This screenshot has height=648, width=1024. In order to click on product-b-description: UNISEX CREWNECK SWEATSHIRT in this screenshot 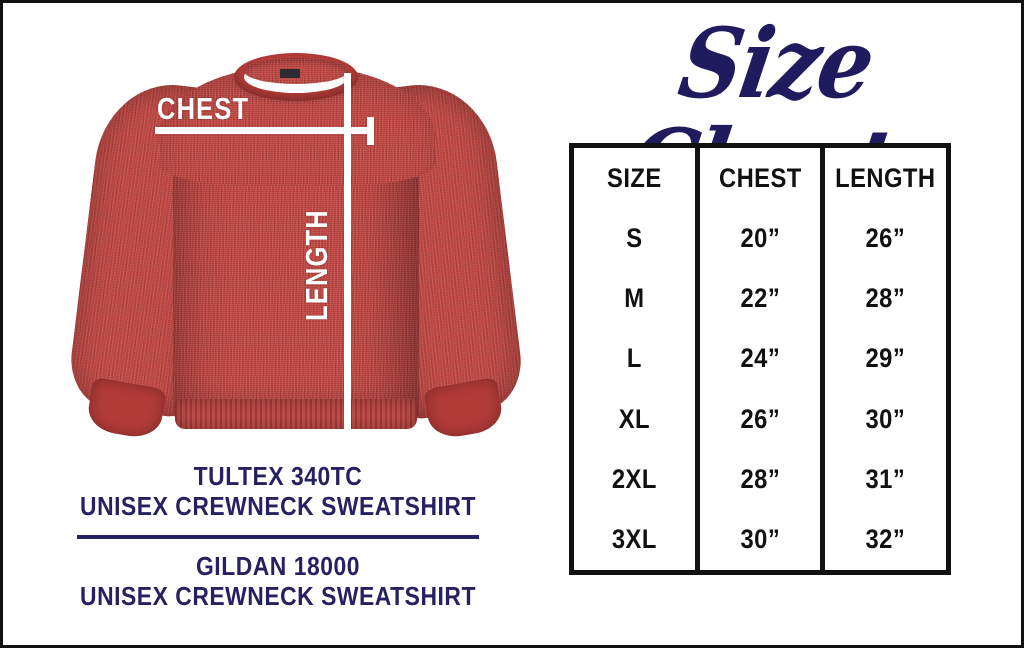, I will do `click(278, 596)`.